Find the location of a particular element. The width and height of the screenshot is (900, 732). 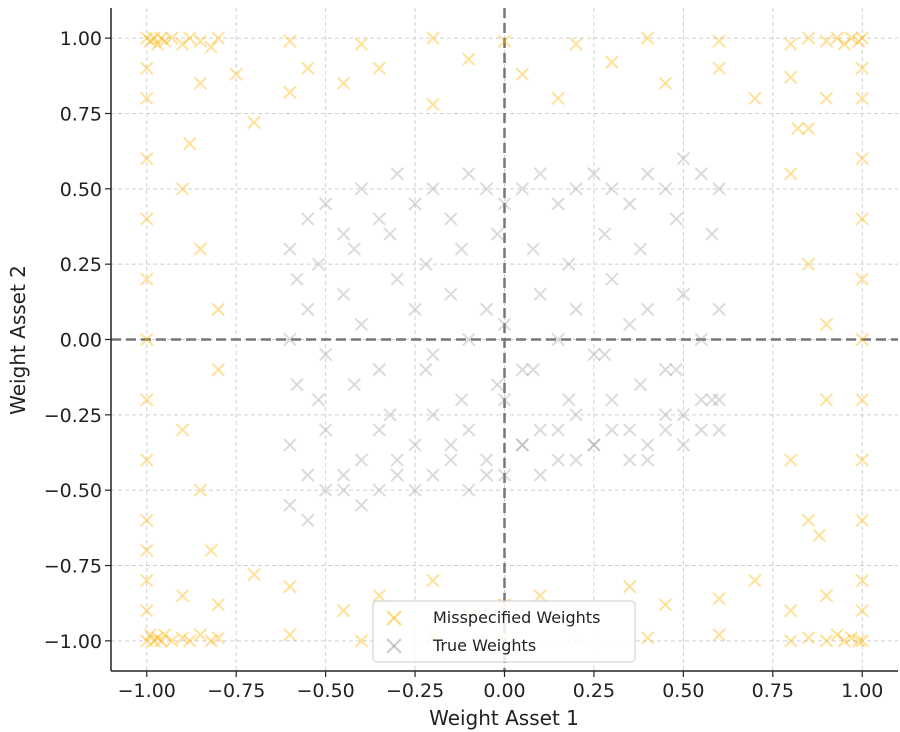

y-axis-label: Weight Asset 2 is located at coordinates (18, 340).